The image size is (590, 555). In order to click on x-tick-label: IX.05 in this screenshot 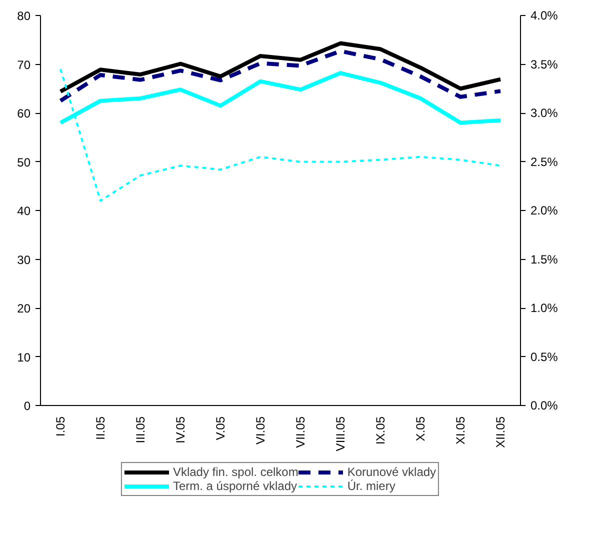, I will do `click(381, 430)`.